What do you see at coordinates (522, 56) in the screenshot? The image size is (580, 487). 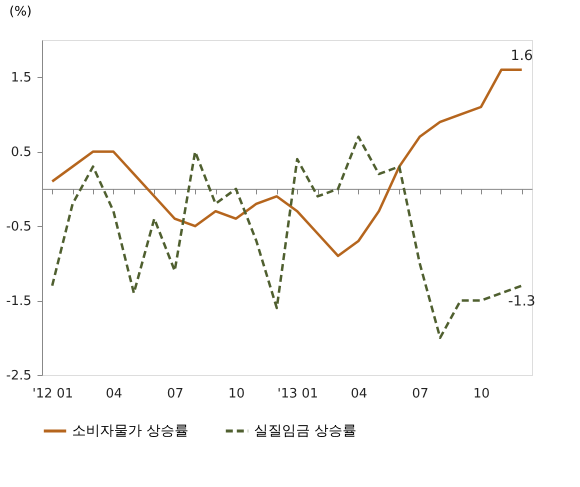 I see `data-label: 1.6` at bounding box center [522, 56].